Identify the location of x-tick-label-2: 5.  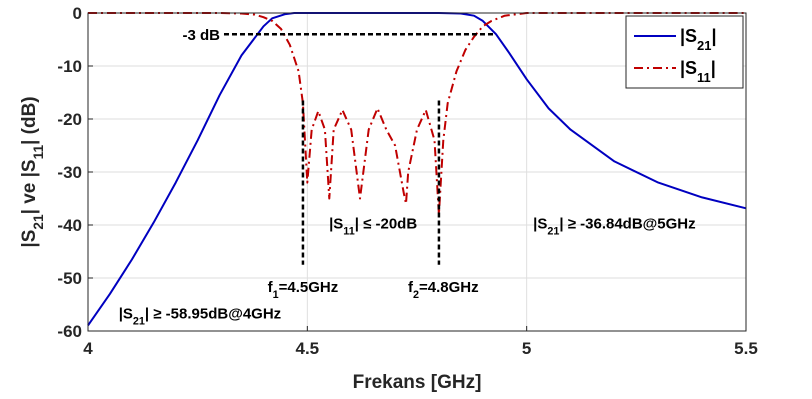
(526, 348).